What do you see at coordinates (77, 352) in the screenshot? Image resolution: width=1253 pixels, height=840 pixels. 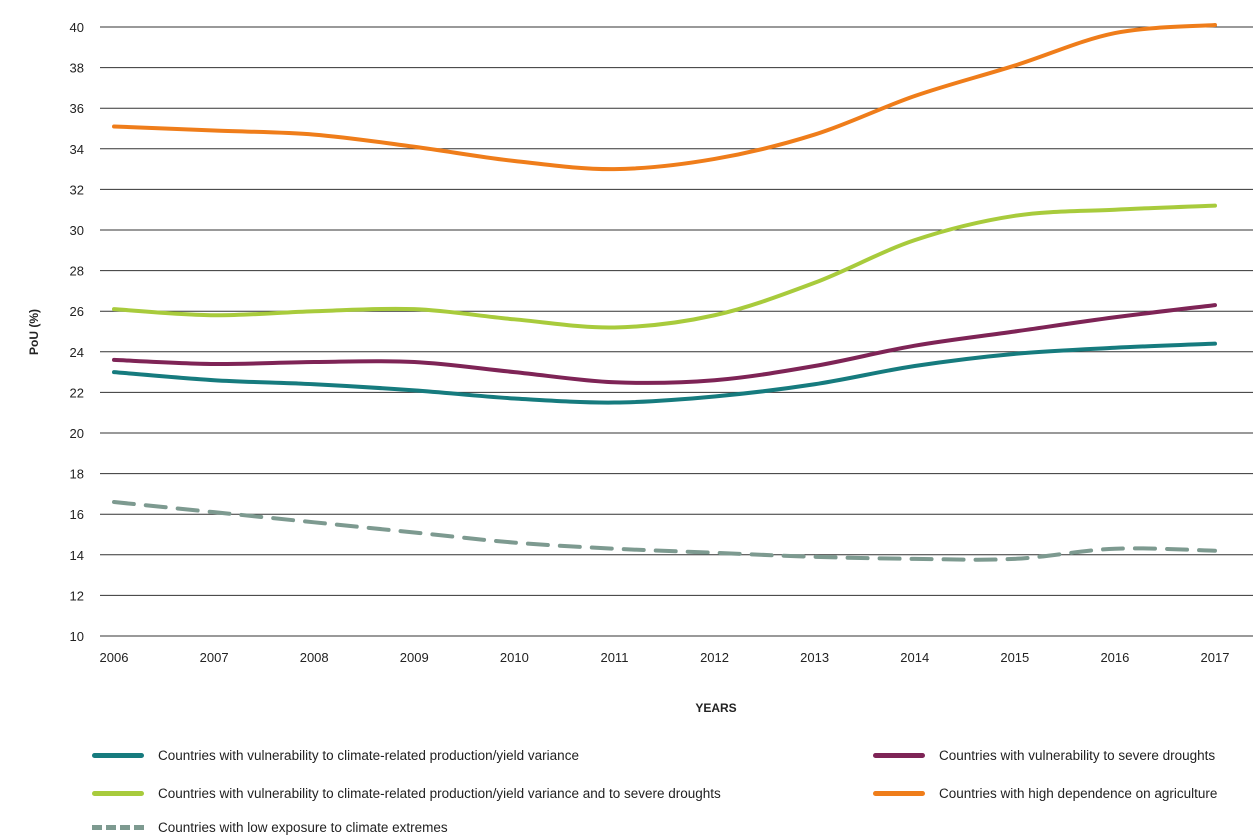 I see `y-tick-label: 24` at bounding box center [77, 352].